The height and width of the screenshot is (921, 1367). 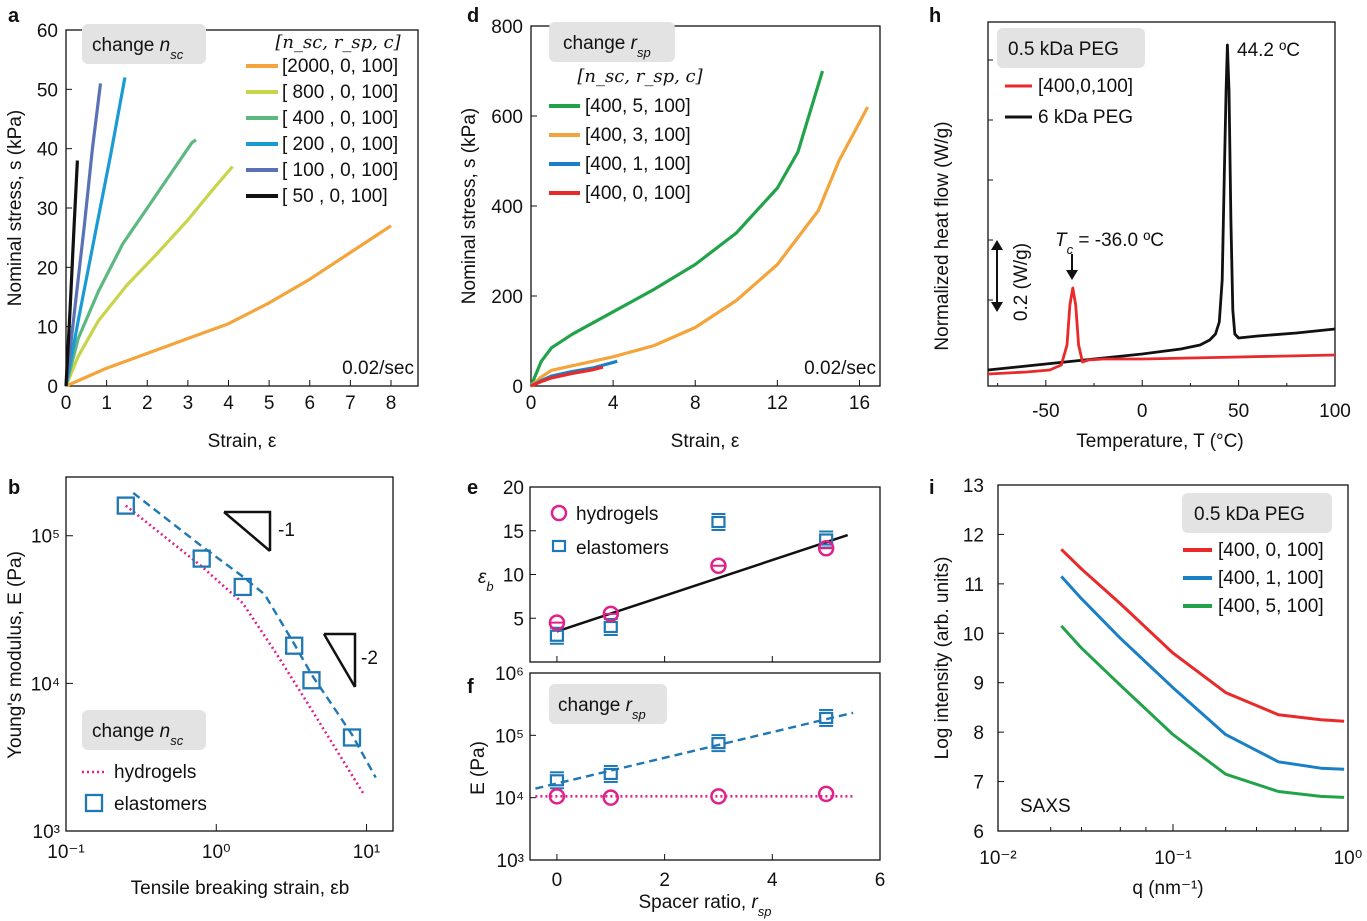 I want to click on y-tick-label: 400, so click(x=507, y=207).